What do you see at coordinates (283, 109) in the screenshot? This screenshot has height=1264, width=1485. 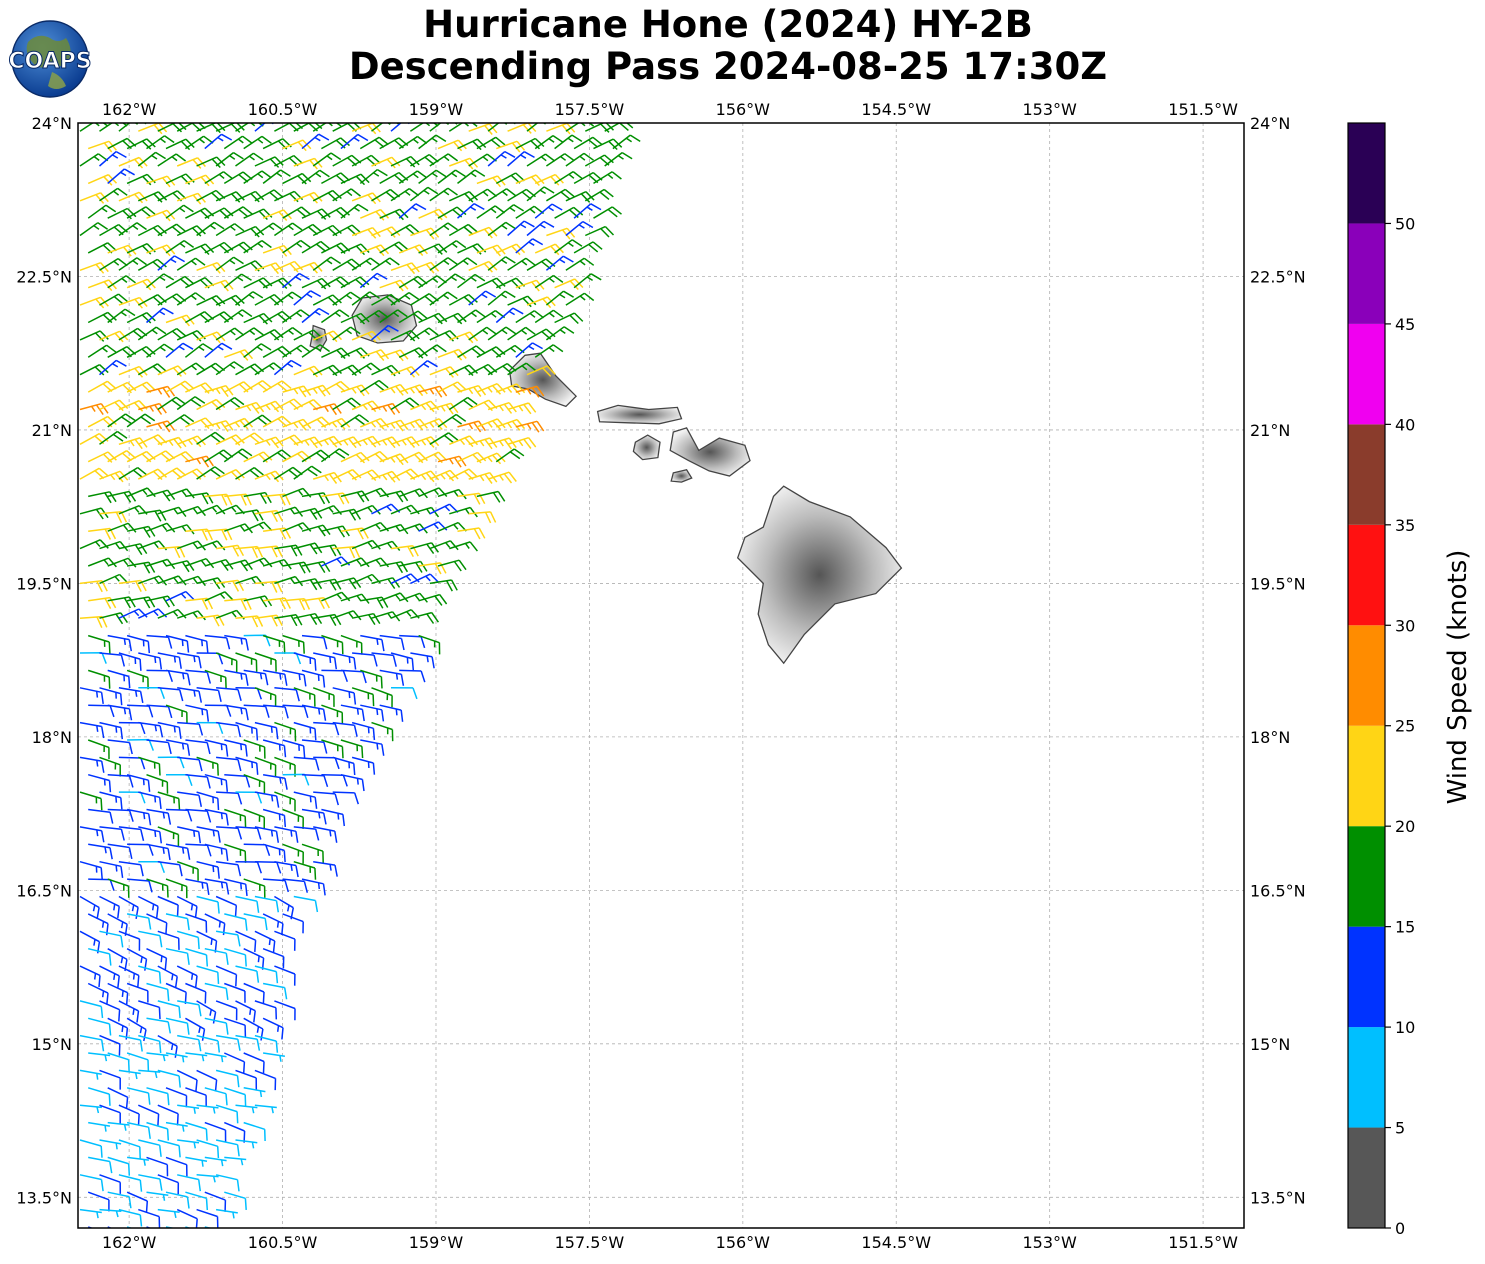 I see `lon-tick-label-top: 160.5°W` at bounding box center [283, 109].